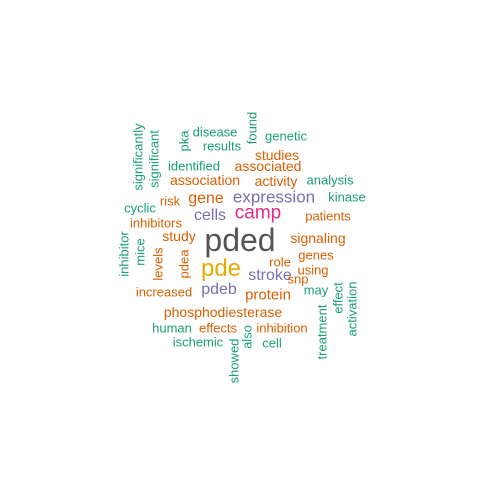  What do you see at coordinates (282, 328) in the screenshot?
I see `word-inhibition: inhibition` at bounding box center [282, 328].